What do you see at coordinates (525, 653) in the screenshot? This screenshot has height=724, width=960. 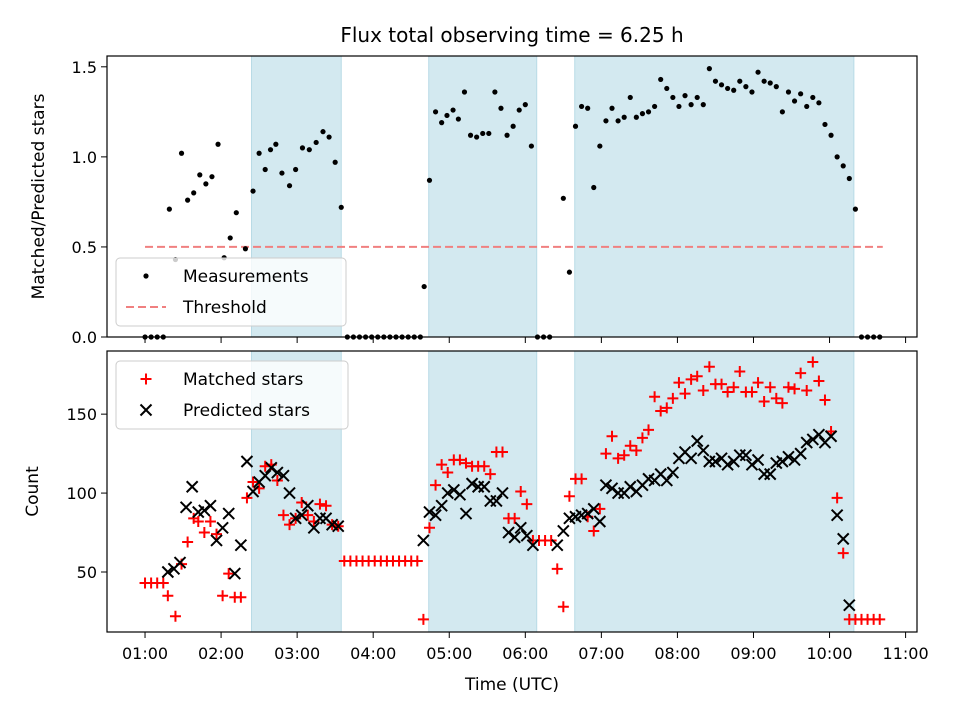 I see `x-tick-label: 06:00` at bounding box center [525, 653].